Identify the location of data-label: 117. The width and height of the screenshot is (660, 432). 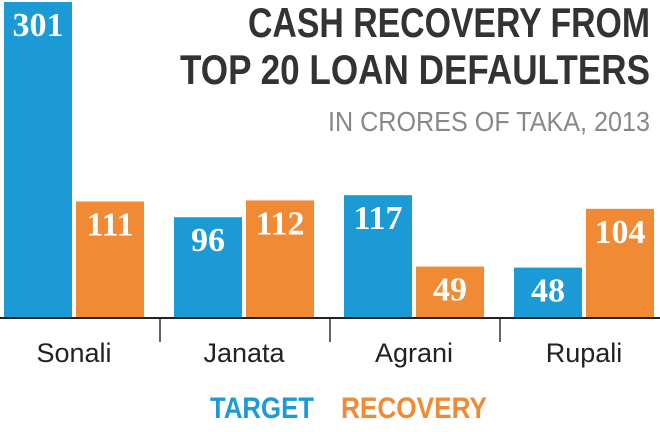
(377, 218).